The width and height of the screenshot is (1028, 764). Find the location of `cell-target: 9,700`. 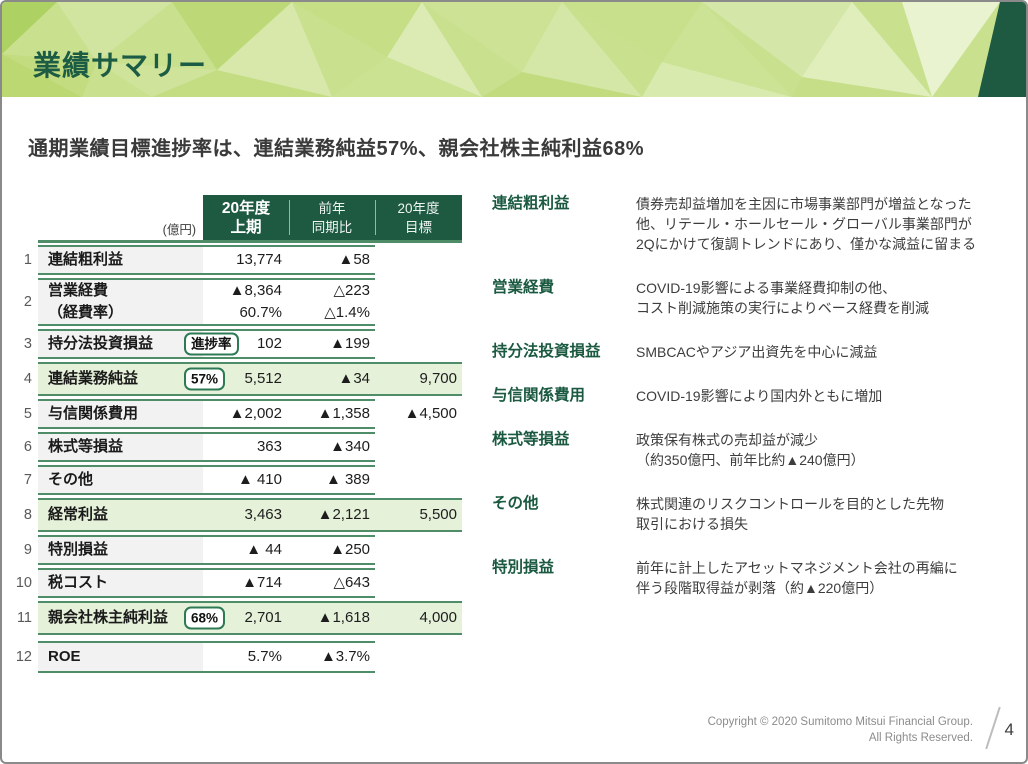

cell-target: 9,700 is located at coordinates (418, 379).